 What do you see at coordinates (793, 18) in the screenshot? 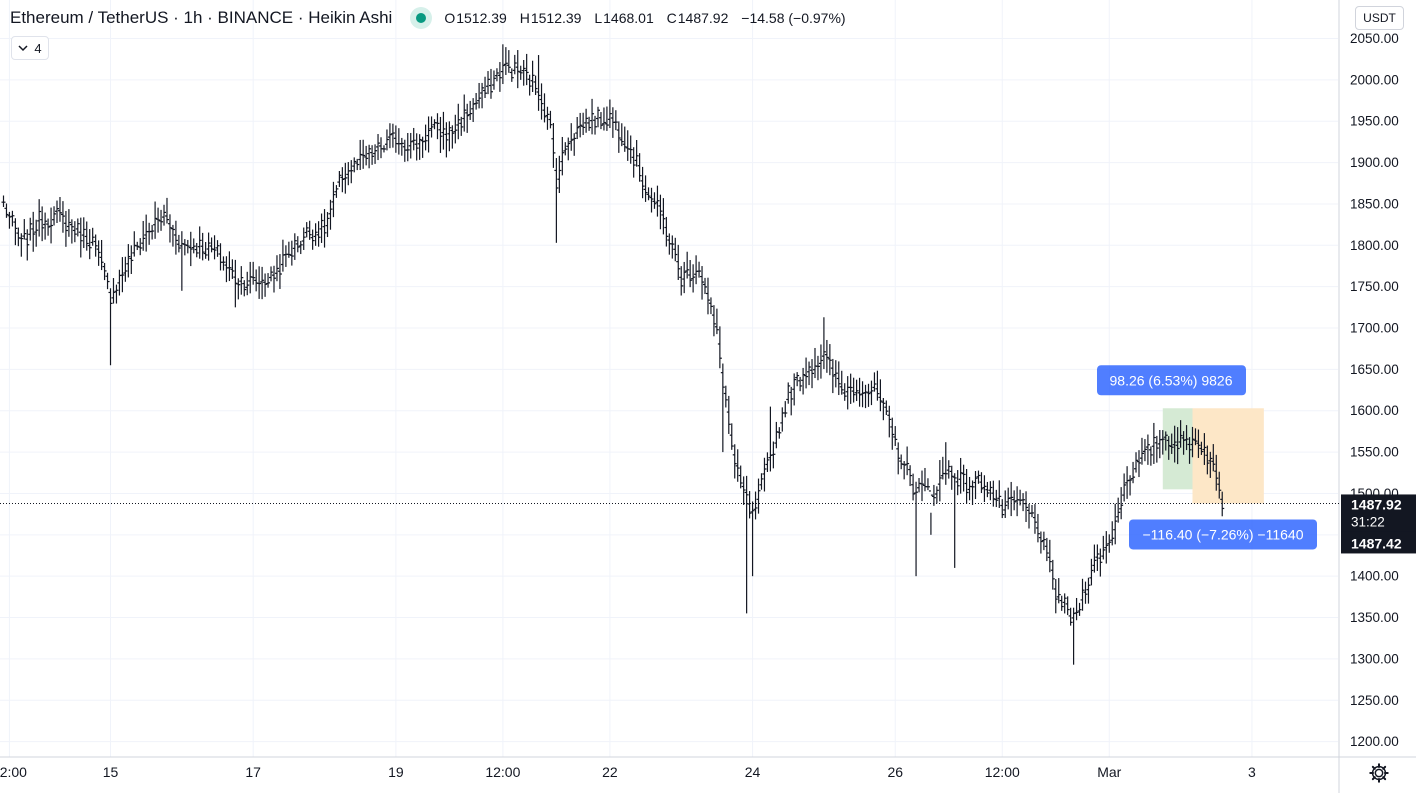
I see `change-value: −14.58 (−0.97%)` at bounding box center [793, 18].